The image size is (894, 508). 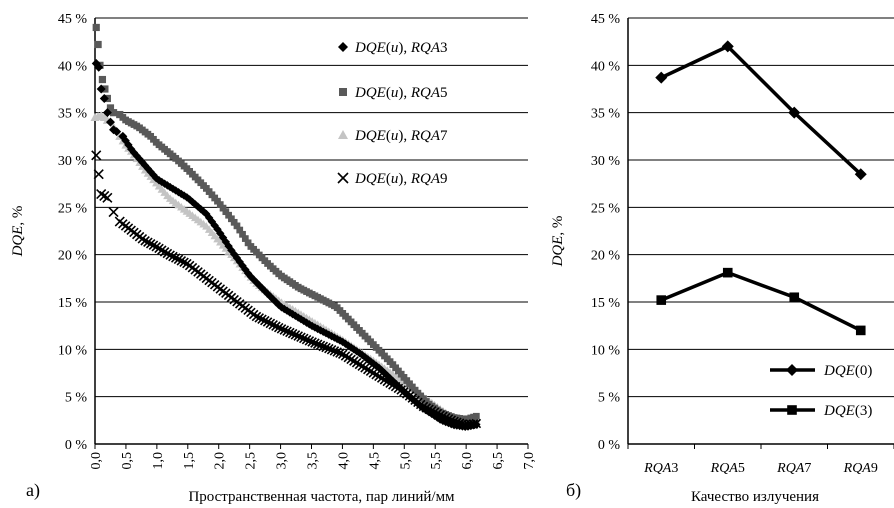 What do you see at coordinates (864, 371) in the screenshot?
I see `legend-entry-b-part: (0)` at bounding box center [864, 371].